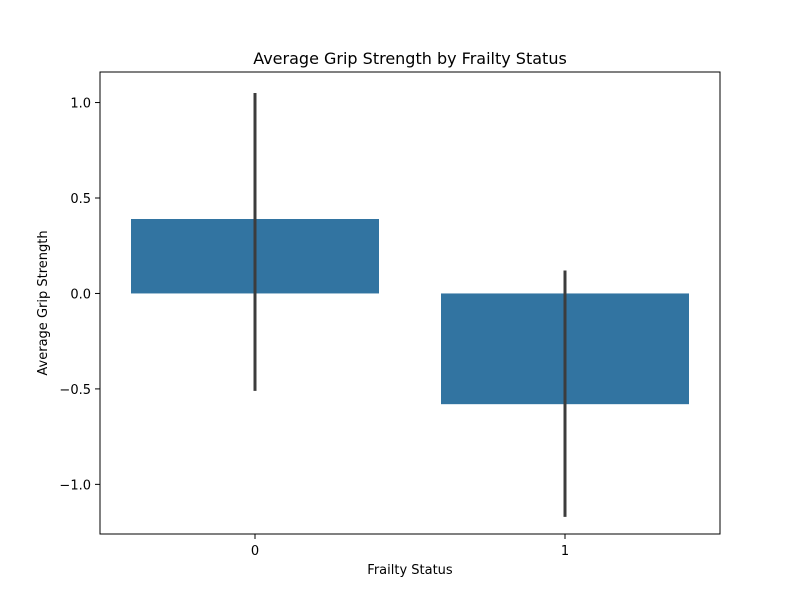  I want to click on y-tick-label-4: 1.0, so click(80, 104).